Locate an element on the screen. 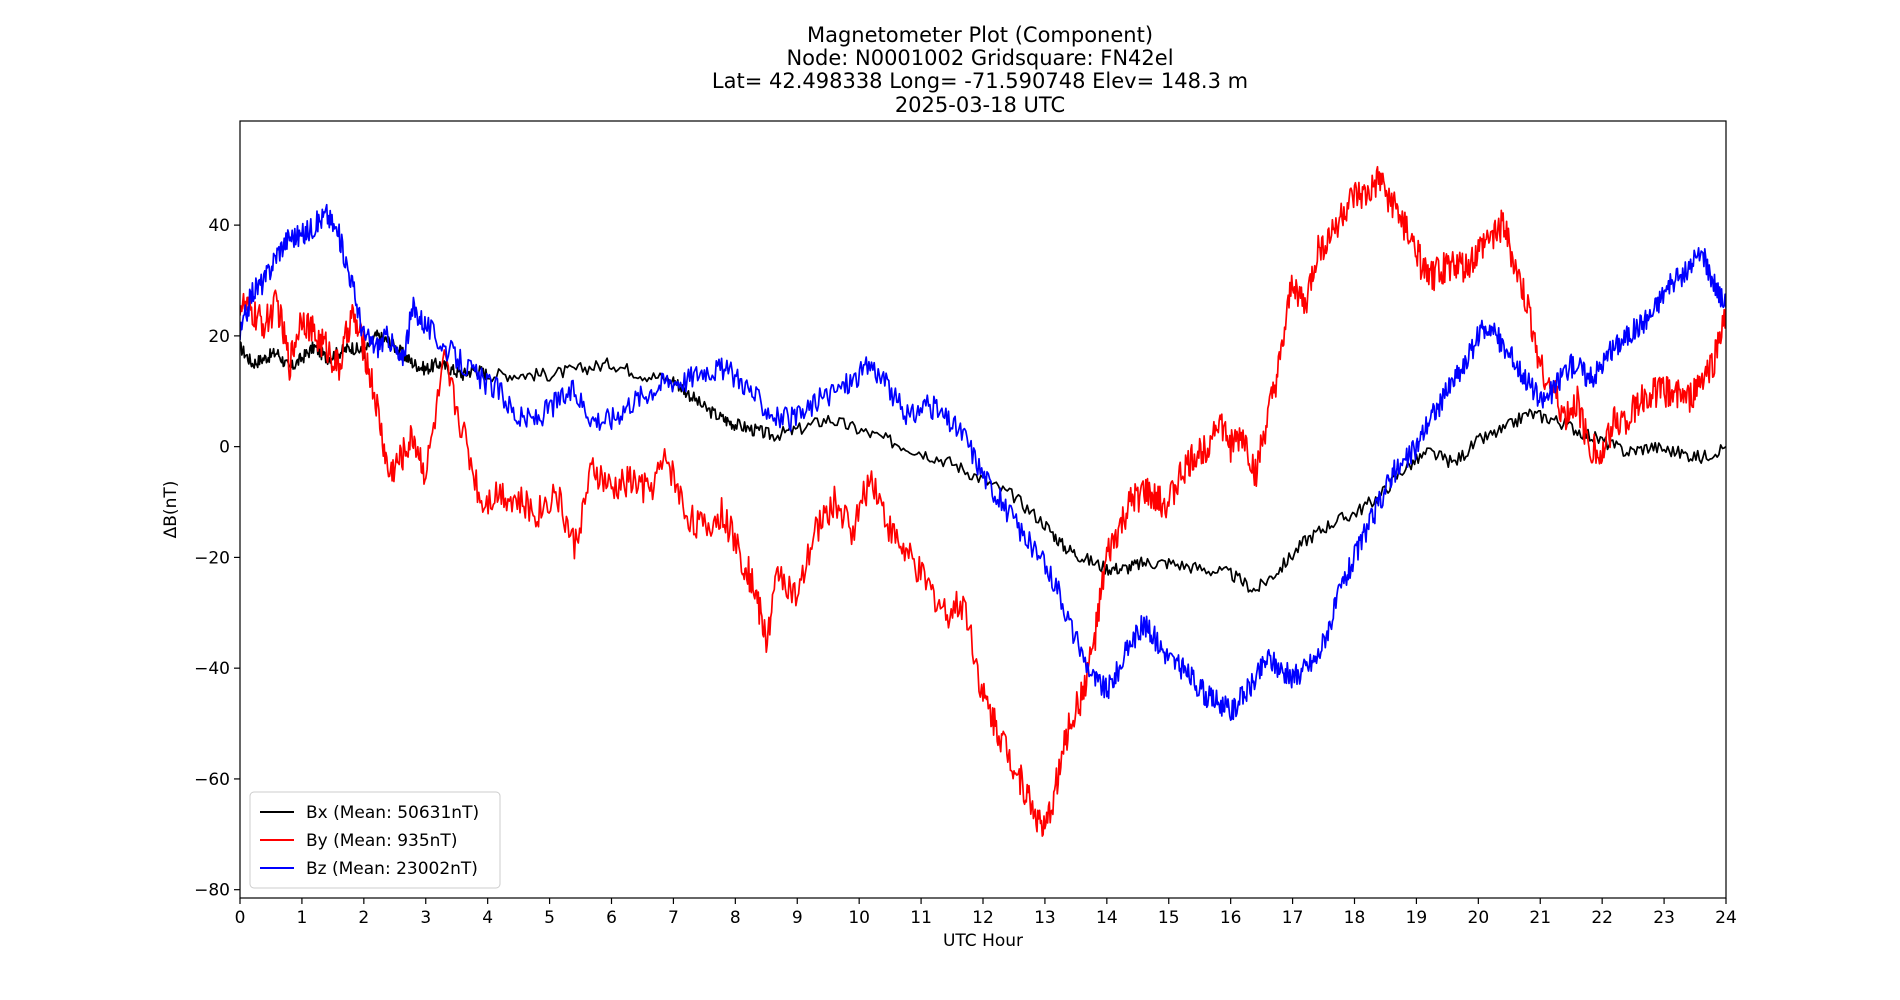  legend-label-by: By (Mean: 935nT) is located at coordinates (381, 841).